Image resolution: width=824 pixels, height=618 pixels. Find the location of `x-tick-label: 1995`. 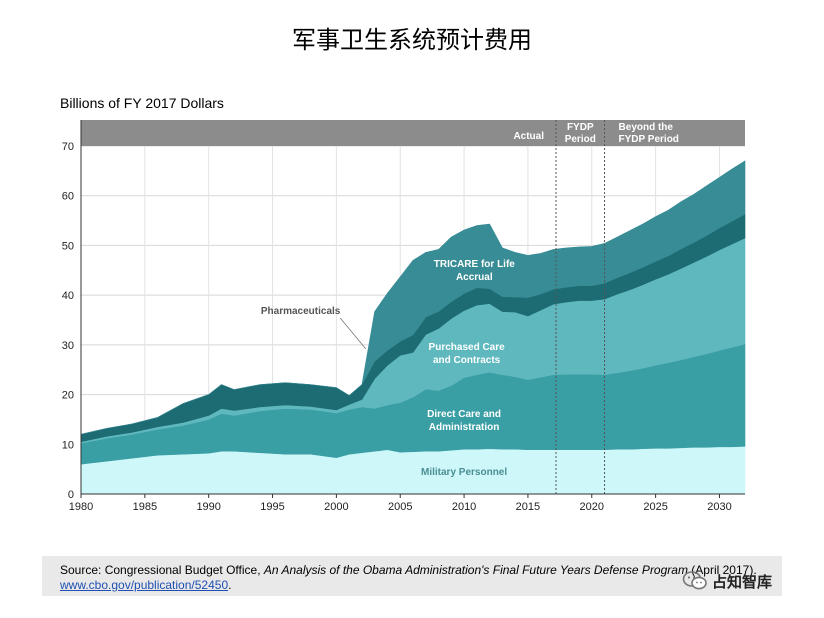

x-tick-label: 1995 is located at coordinates (272, 507).